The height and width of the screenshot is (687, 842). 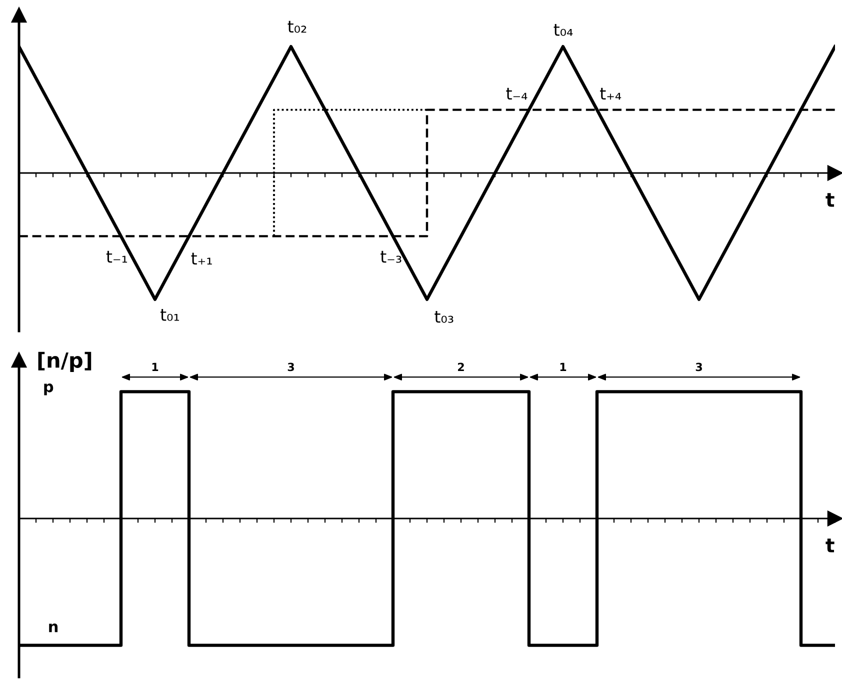 What do you see at coordinates (461, 366) in the screenshot?
I see `text: 2` at bounding box center [461, 366].